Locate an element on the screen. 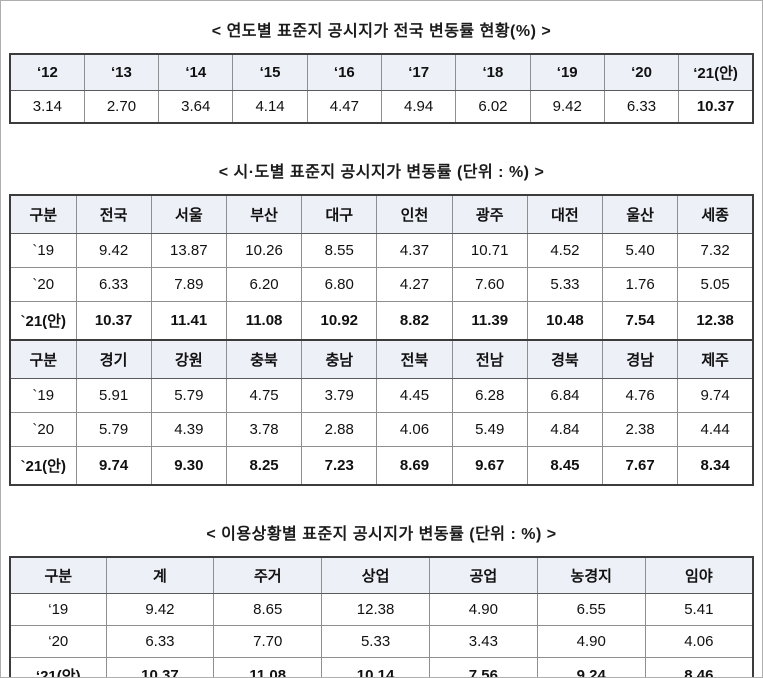  data-cell: 11.39 is located at coordinates (489, 321).